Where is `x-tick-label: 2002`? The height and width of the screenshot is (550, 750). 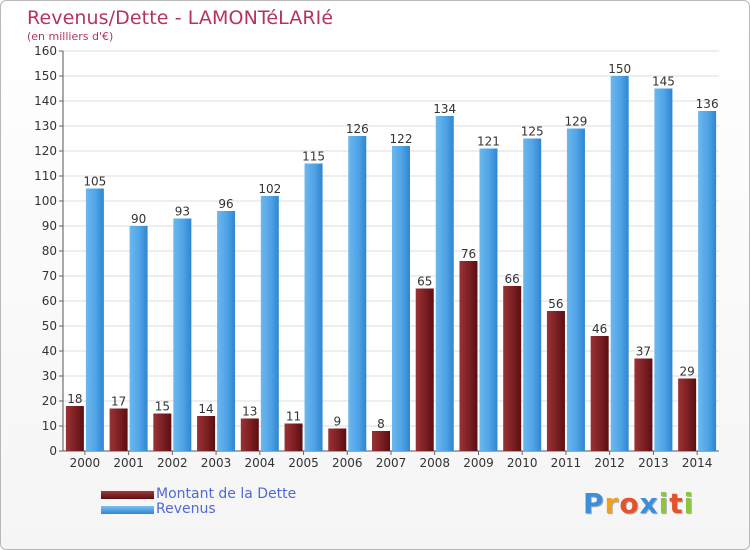 x-tick-label: 2002 is located at coordinates (172, 463).